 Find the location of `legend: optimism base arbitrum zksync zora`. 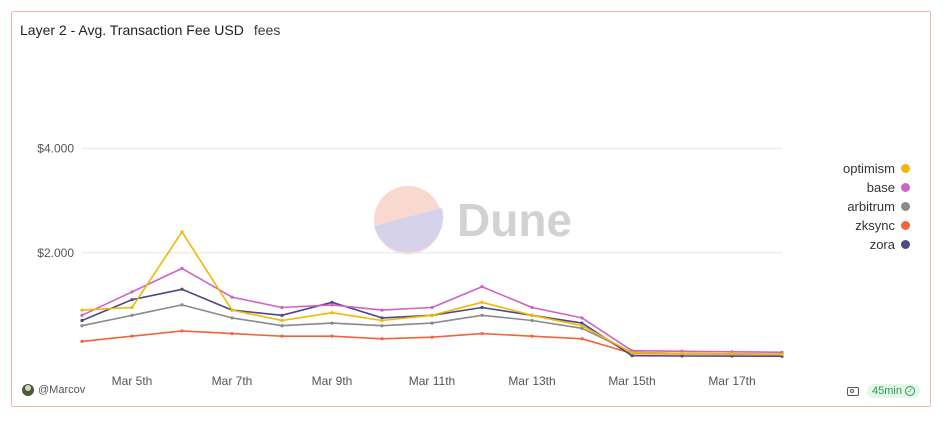

legend: optimism base arbitrum zksync zora is located at coordinates (876, 206).